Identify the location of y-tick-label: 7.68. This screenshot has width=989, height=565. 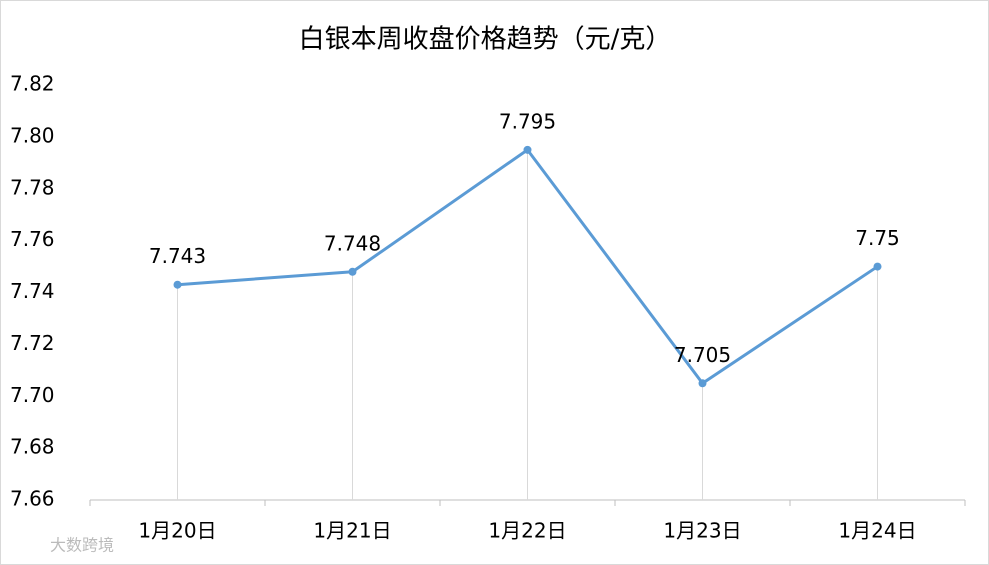
(32, 447).